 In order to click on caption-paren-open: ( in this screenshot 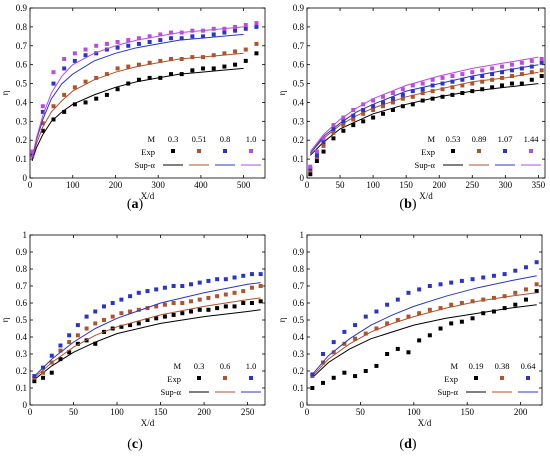, I will do `click(129, 444)`.